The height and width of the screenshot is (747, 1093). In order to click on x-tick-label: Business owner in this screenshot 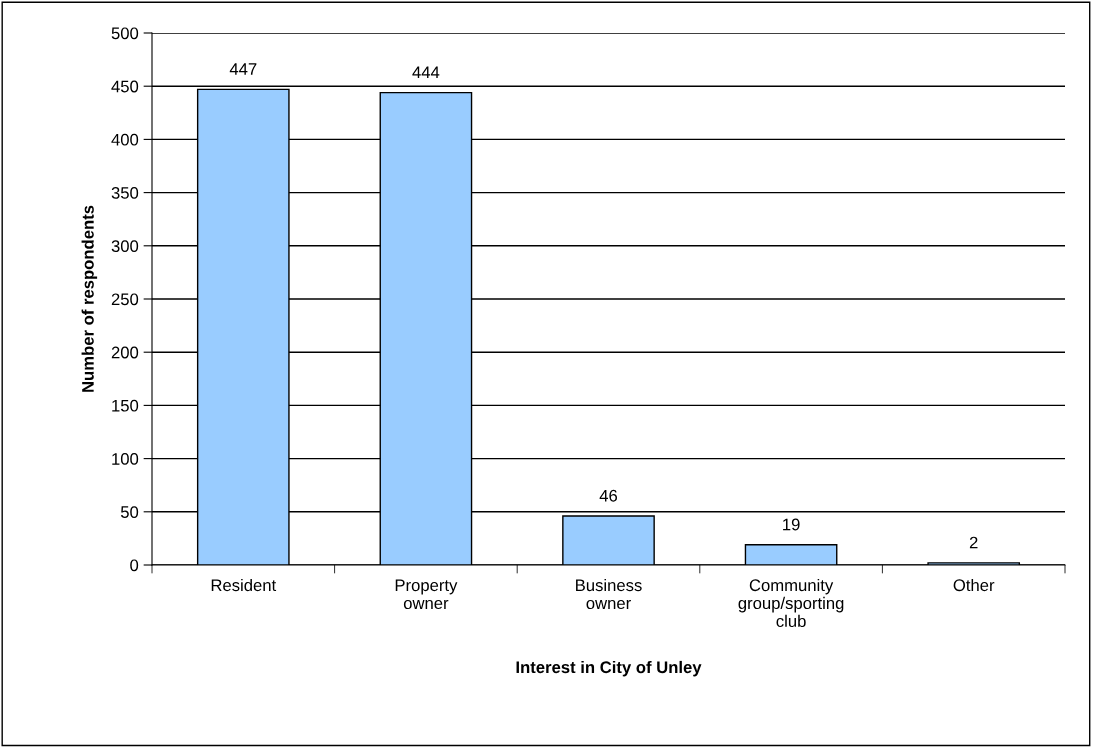, I will do `click(609, 594)`.